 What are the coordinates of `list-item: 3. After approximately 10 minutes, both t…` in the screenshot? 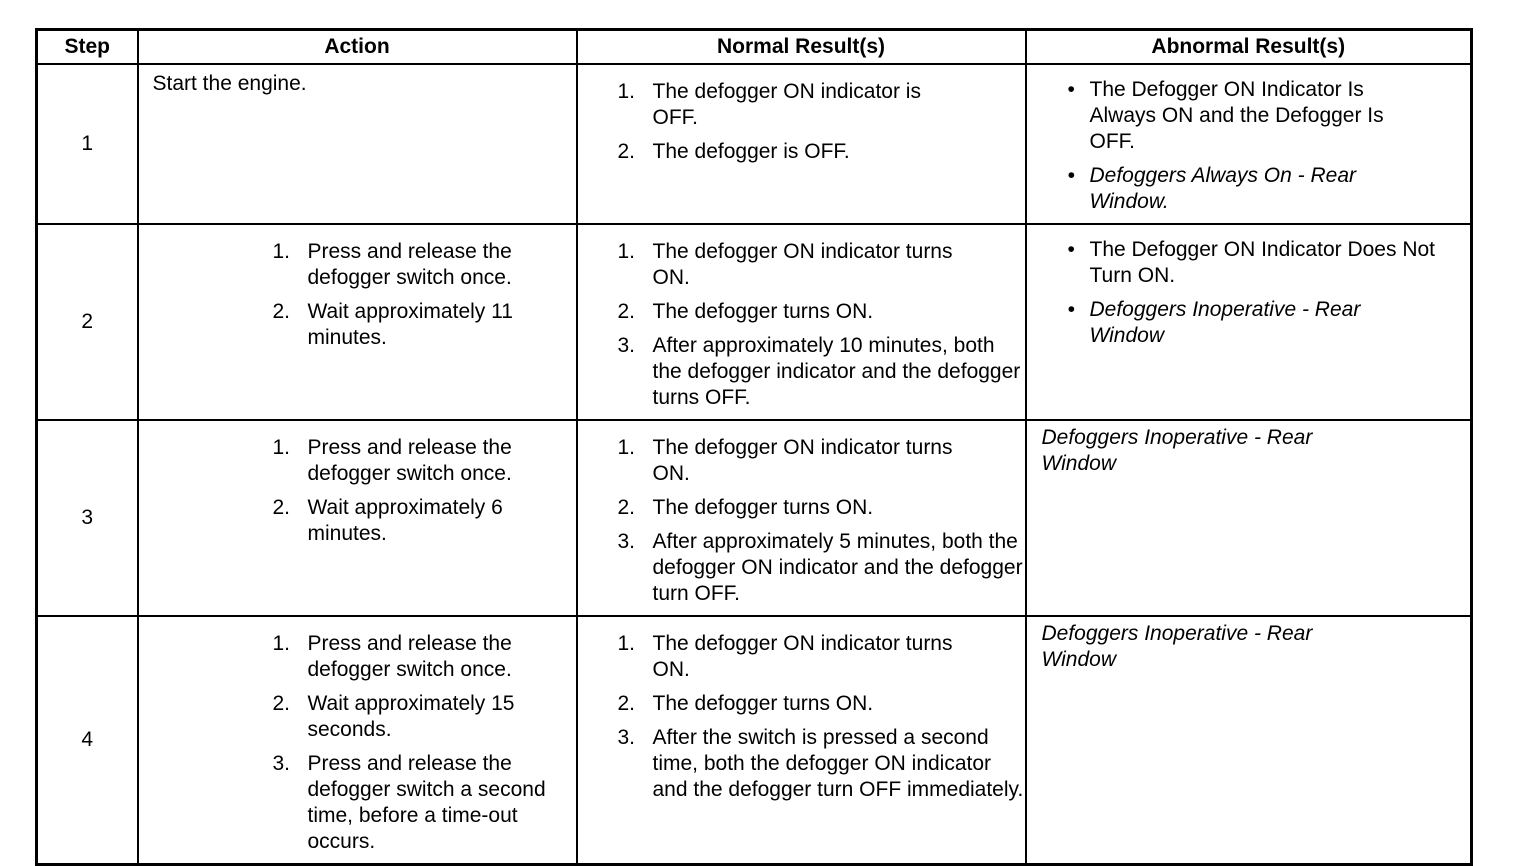 It's located at (819, 371).